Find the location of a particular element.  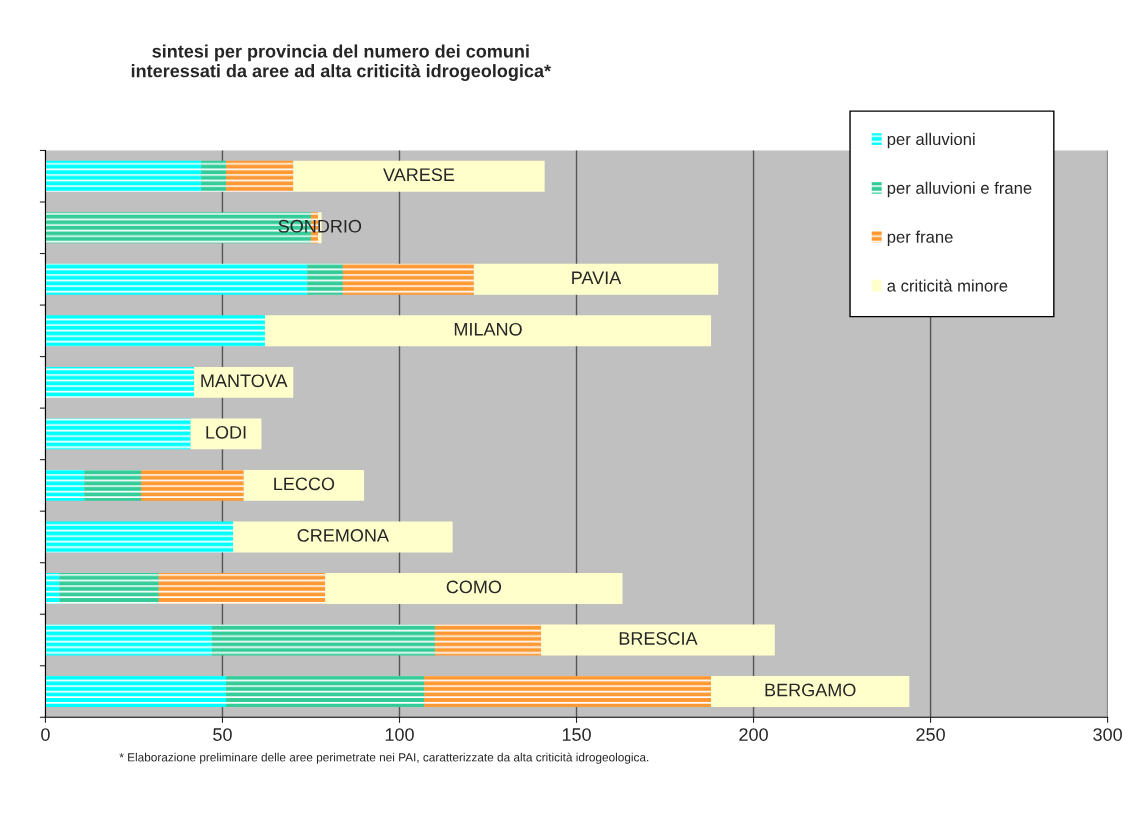

legend-label: per alluvioni e frane is located at coordinates (959, 189).